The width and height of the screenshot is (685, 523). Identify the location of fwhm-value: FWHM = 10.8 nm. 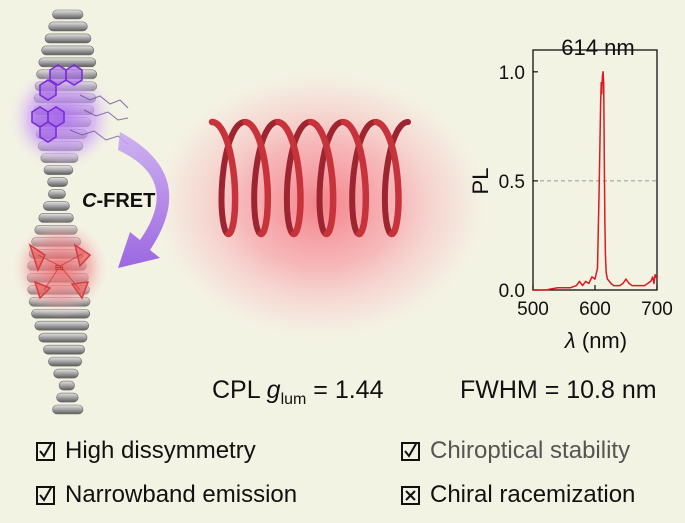
(558, 390).